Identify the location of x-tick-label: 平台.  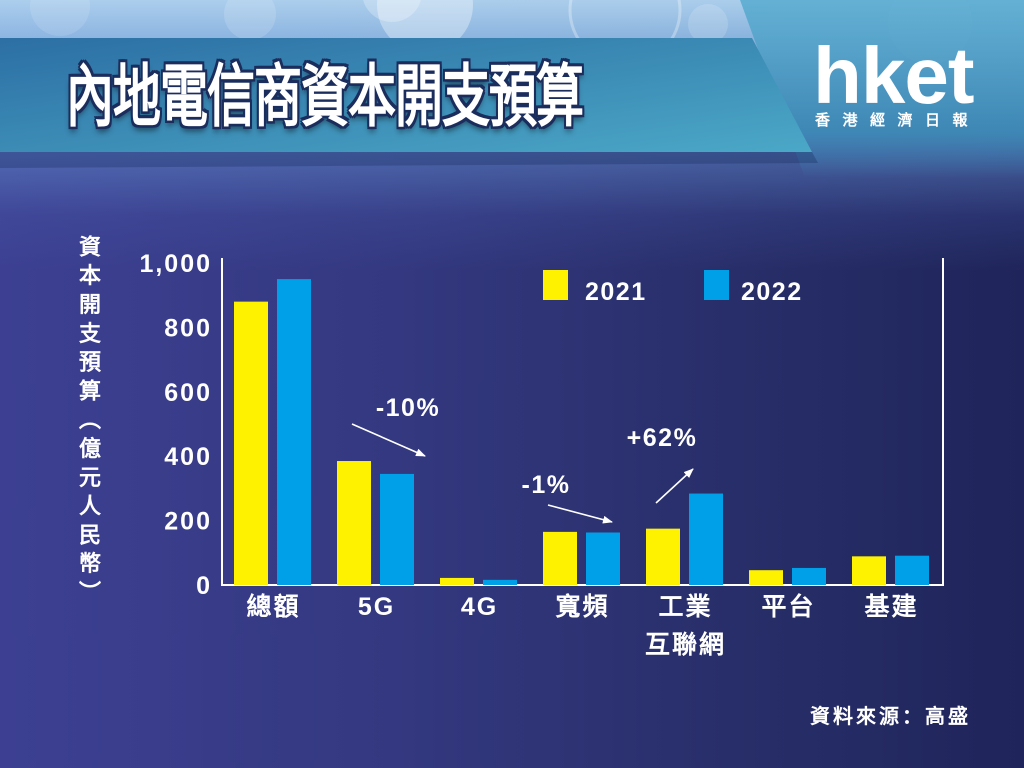
(788, 606).